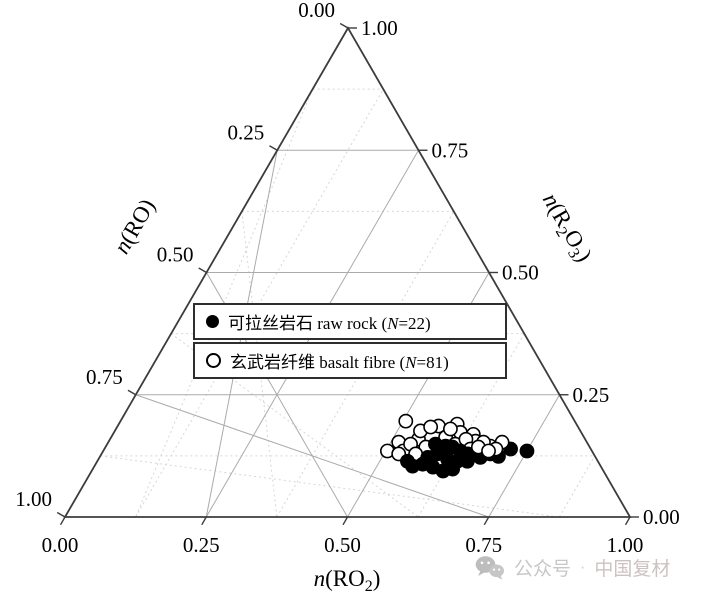 The width and height of the screenshot is (704, 603). Describe the element at coordinates (329, 323) in the screenshot. I see `legend-label-raw-rock: 可拉丝岩石 raw rock (N=22)` at that location.